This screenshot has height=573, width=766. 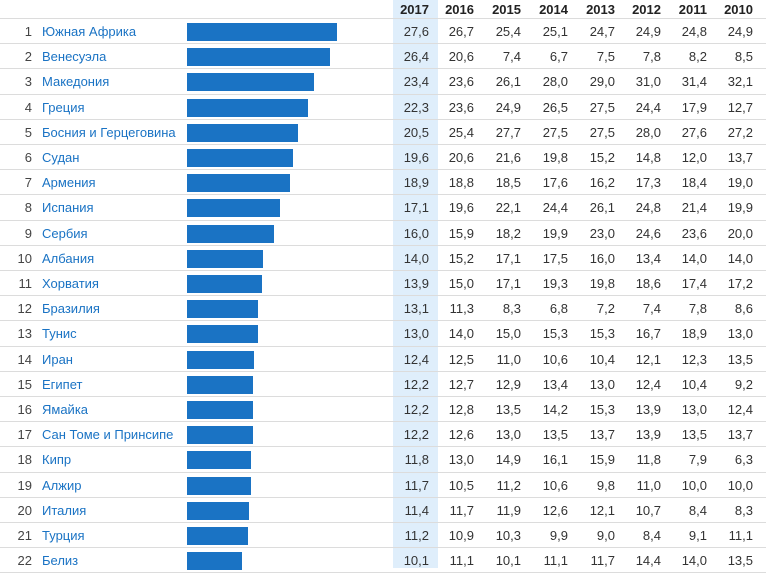 I want to click on value-cell-2010: 14,0, so click(x=740, y=258).